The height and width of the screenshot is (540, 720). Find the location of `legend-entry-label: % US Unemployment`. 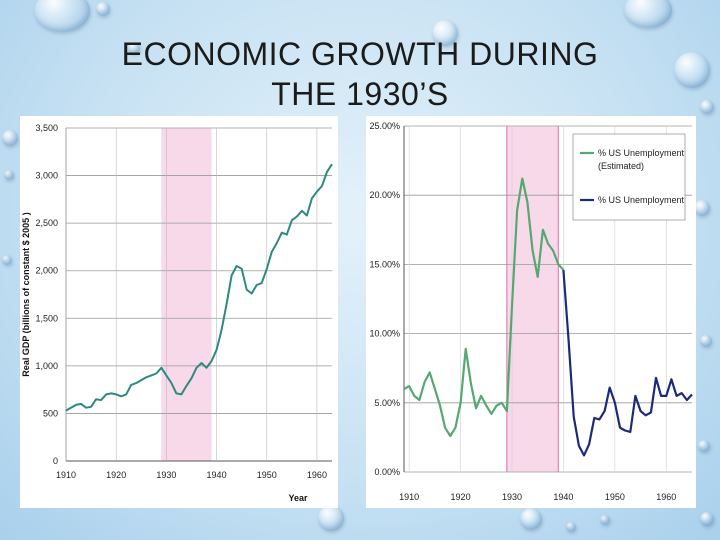

legend-entry-label: % US Unemployment is located at coordinates (641, 200).